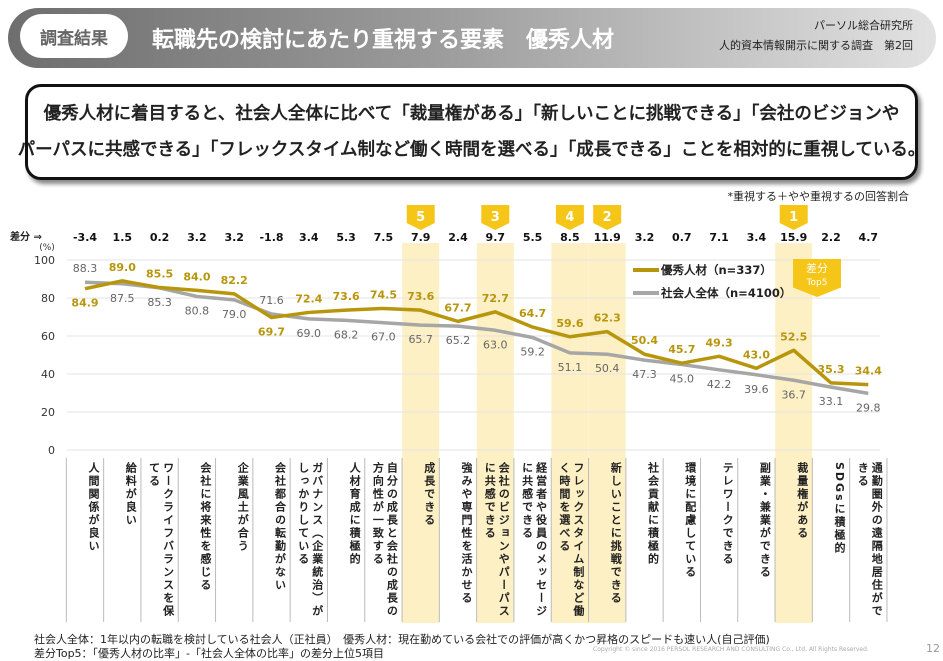 The image size is (943, 661). Describe the element at coordinates (607, 318) in the screenshot. I see `data-label-yushu: 62.3` at that location.